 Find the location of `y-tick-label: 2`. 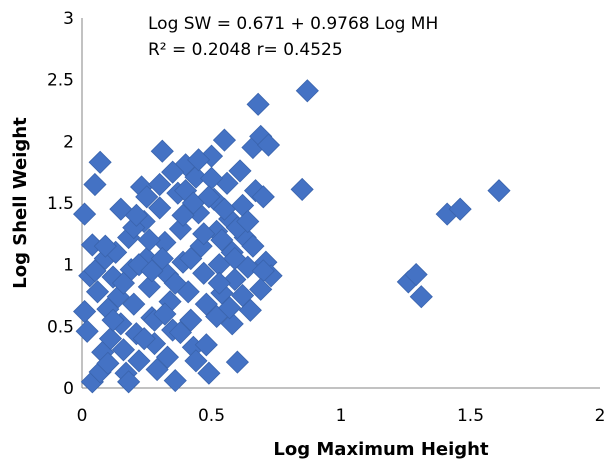

y-tick-label: 2 is located at coordinates (68, 142).